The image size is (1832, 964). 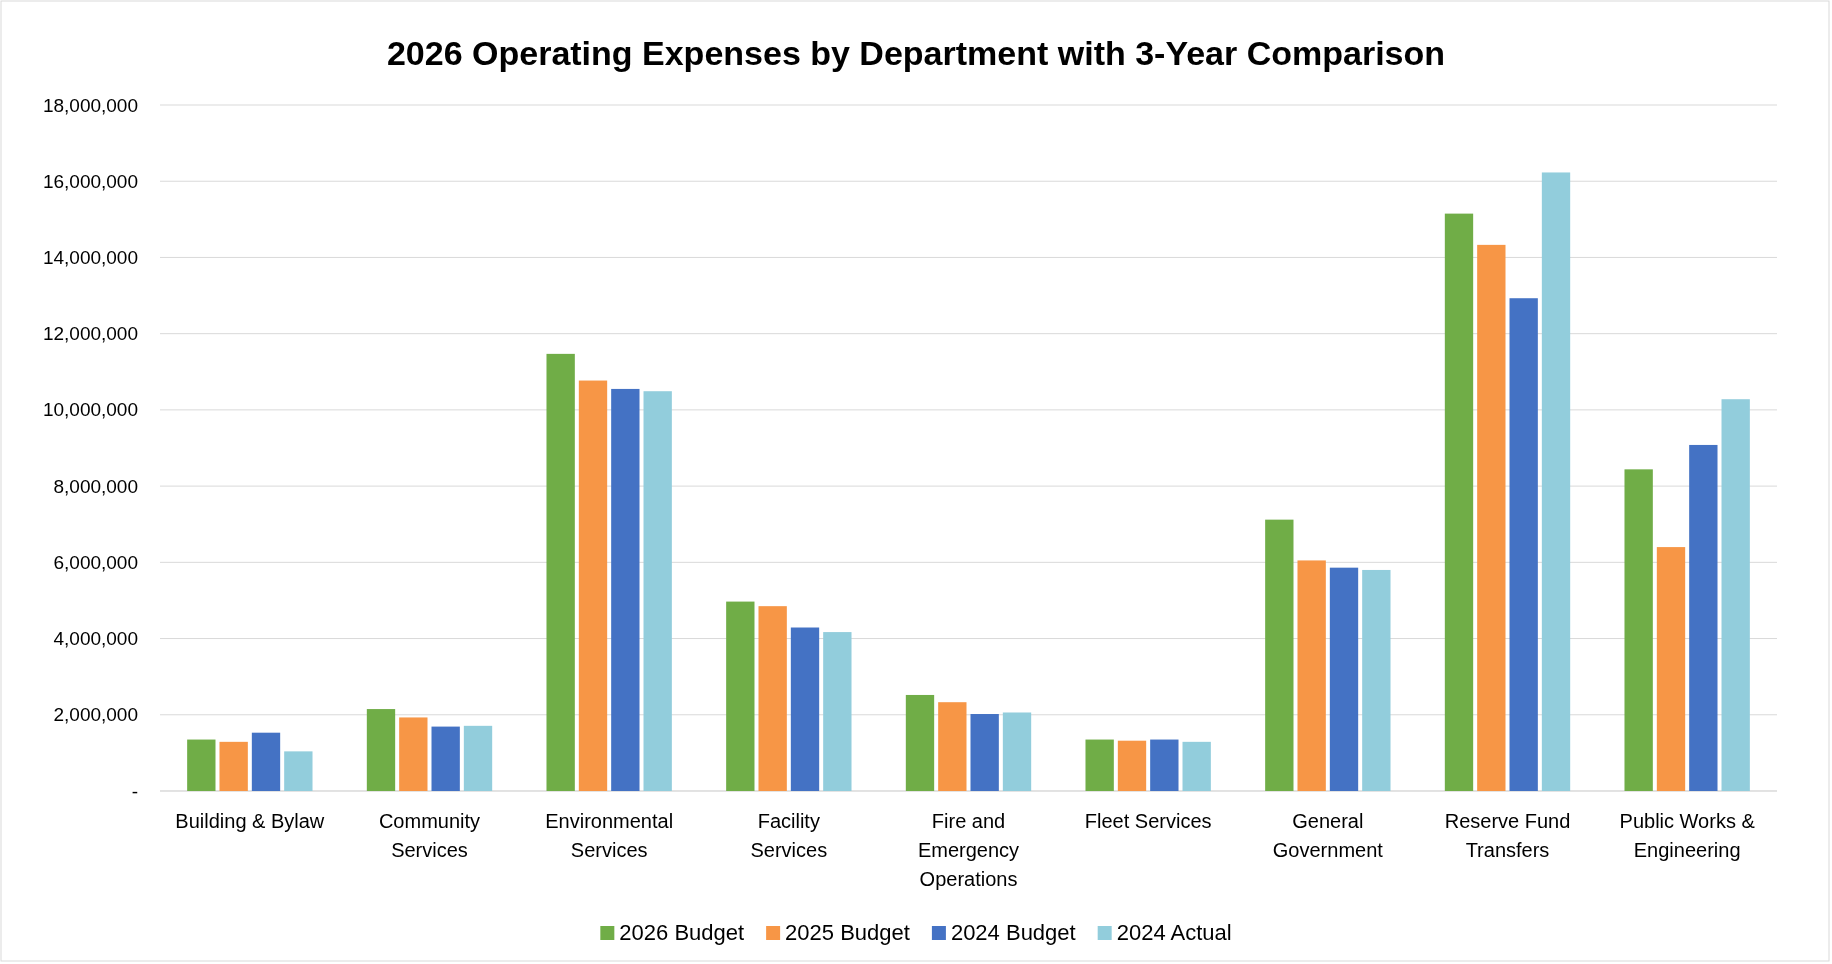 What do you see at coordinates (90, 105) in the screenshot?
I see `y-tick-label: 18,000,000` at bounding box center [90, 105].